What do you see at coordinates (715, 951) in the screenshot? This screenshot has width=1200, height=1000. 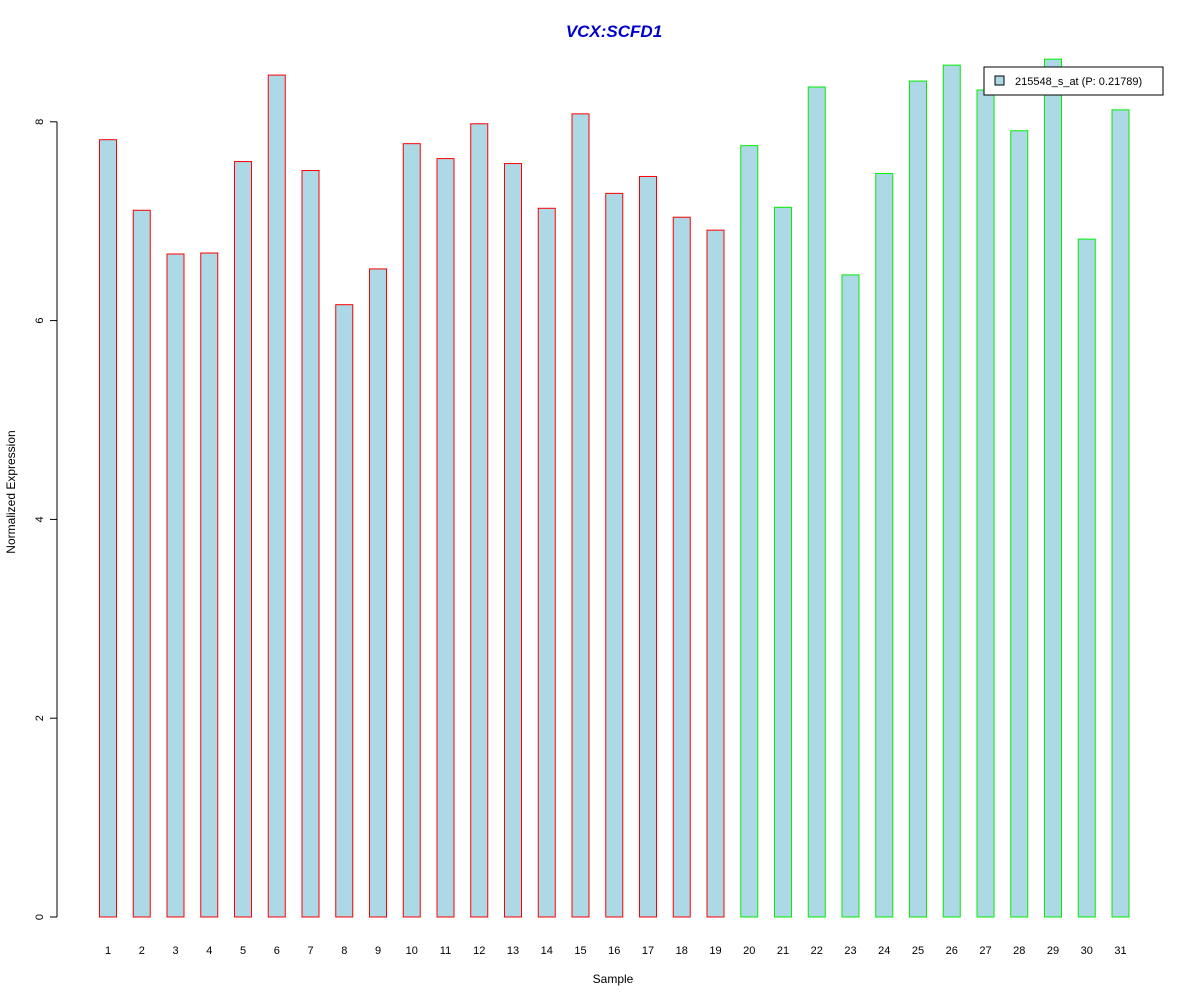 I see `x-tick-label: 19` at bounding box center [715, 951].